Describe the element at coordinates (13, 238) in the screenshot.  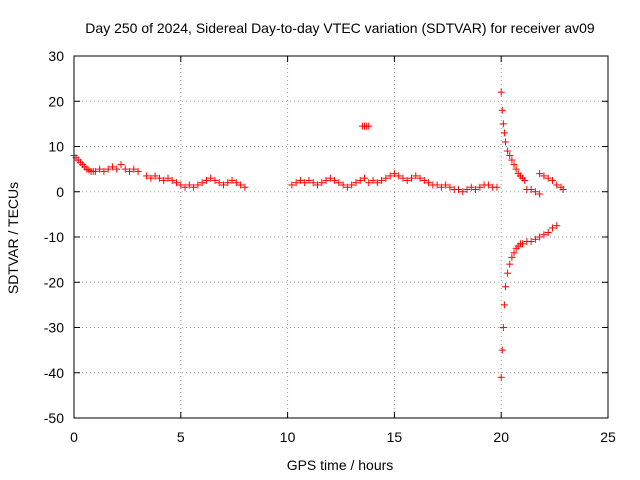
I see `y-axis-label: SDTVAR / TECUs` at that location.